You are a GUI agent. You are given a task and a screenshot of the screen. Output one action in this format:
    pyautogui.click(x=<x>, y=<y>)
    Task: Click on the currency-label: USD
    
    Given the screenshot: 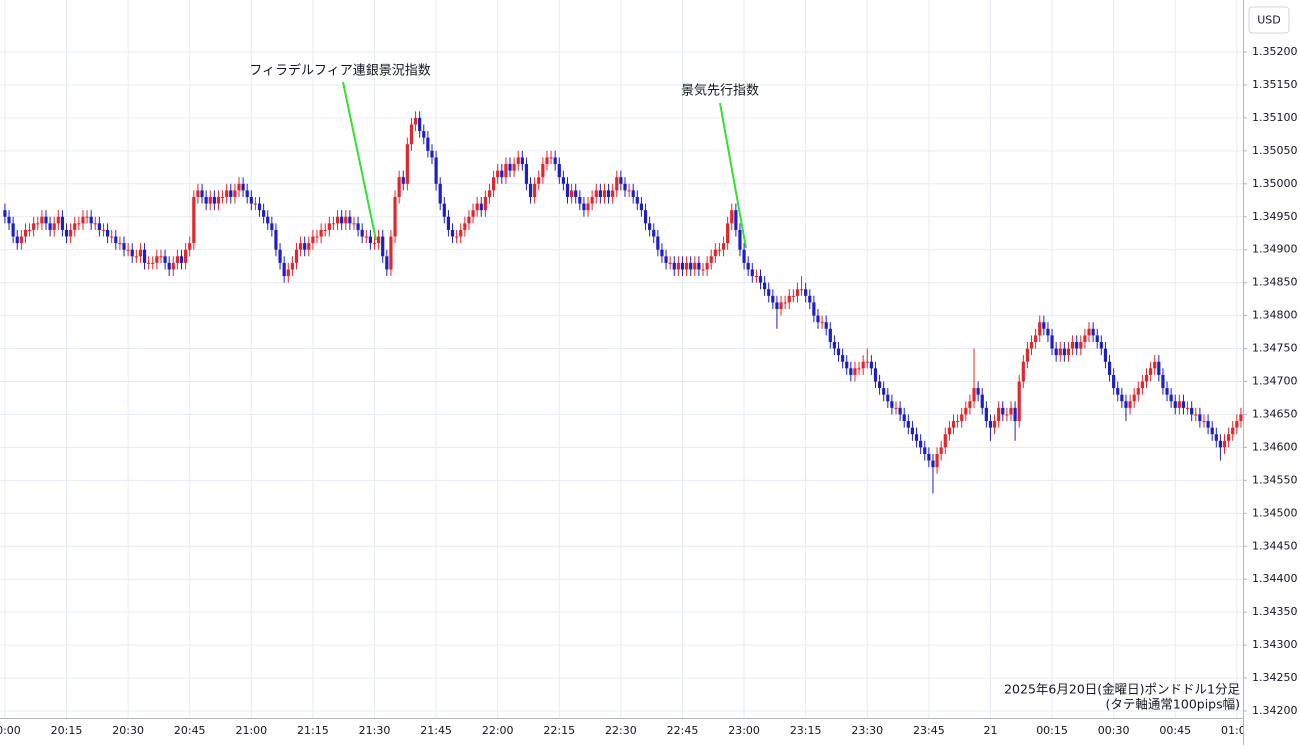 What is the action you would take?
    pyautogui.click(x=1269, y=20)
    